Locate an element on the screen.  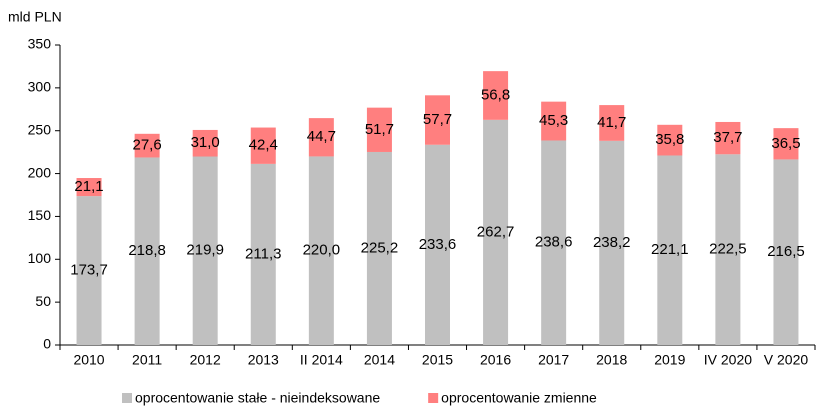
value-label: 45,3 is located at coordinates (553, 120).